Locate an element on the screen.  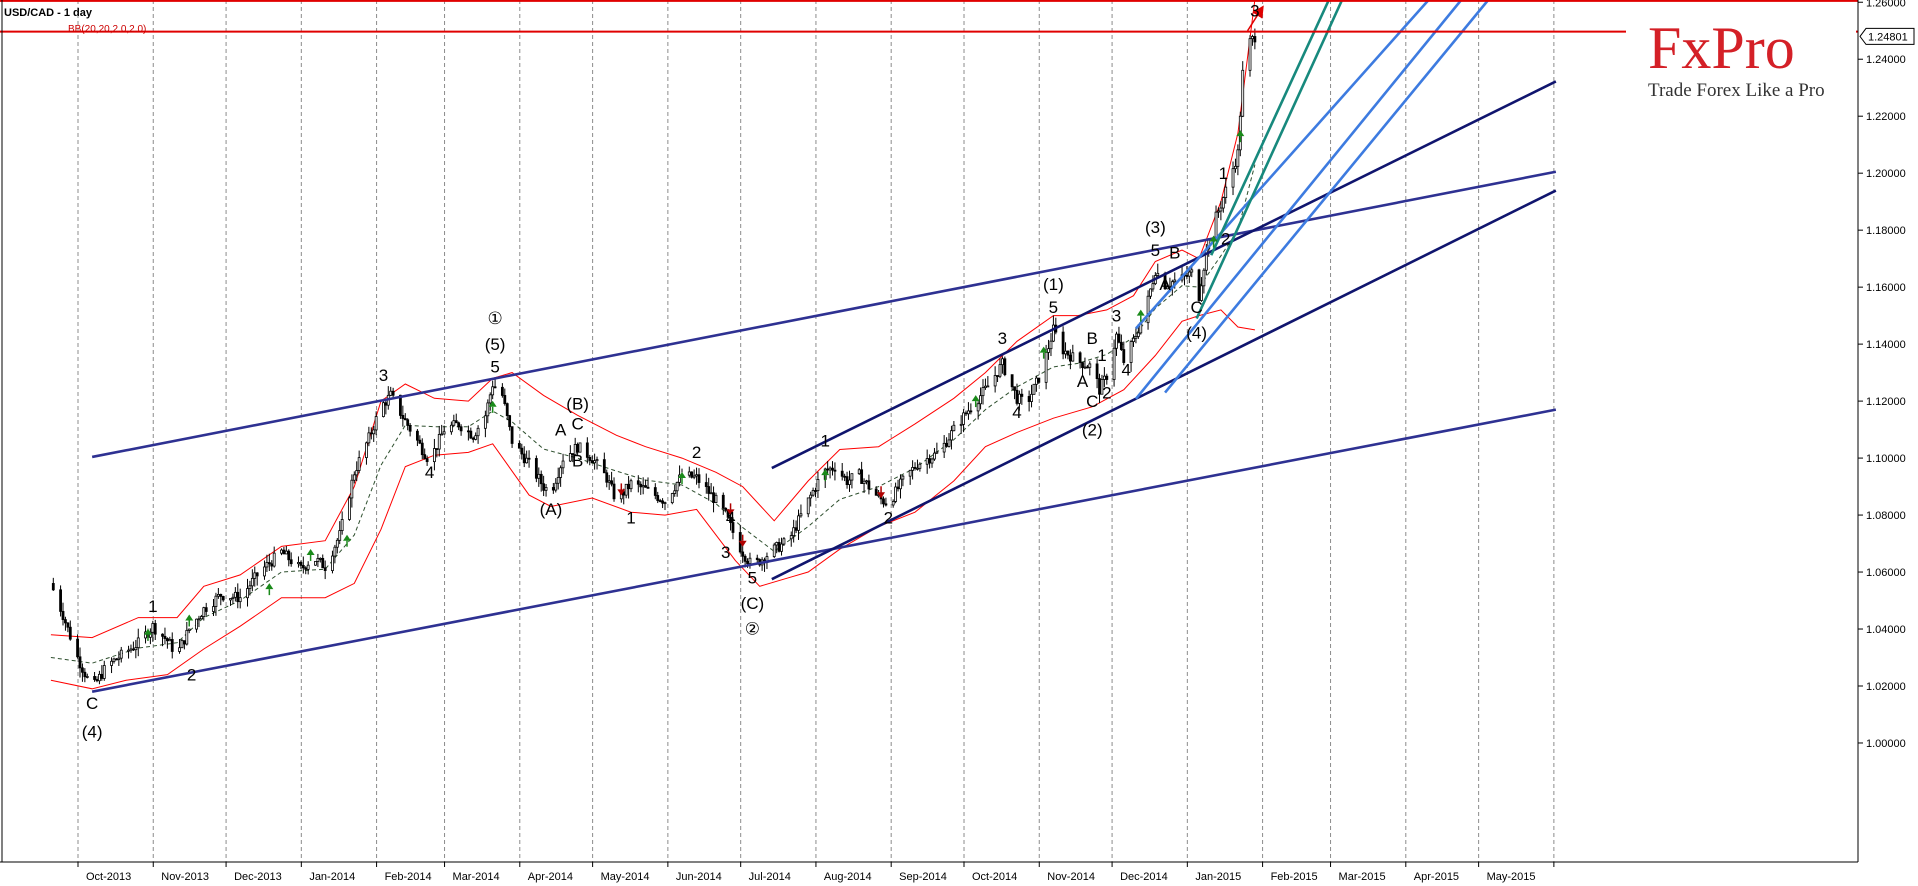
target-arrow is located at coordinates (1255, 18).